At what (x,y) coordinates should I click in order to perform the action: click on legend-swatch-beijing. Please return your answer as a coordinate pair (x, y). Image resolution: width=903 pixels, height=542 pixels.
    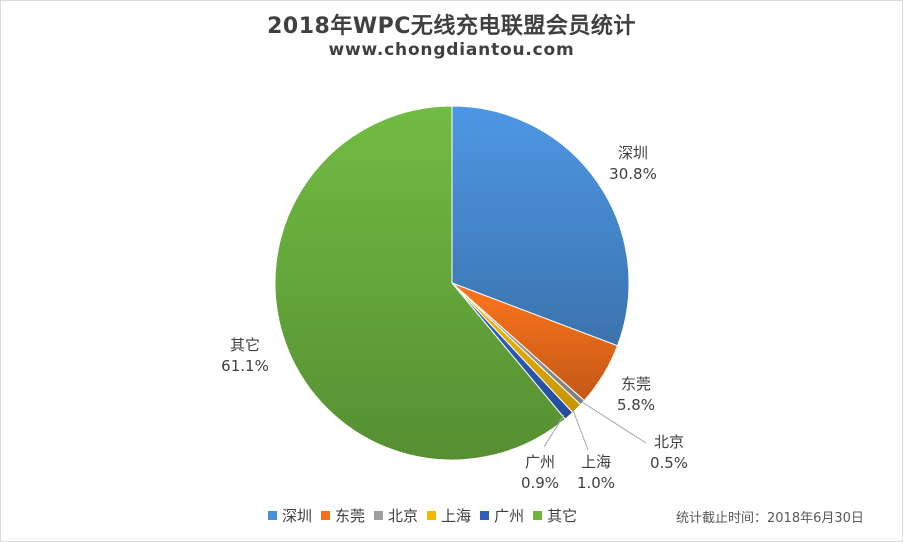
    Looking at the image, I should click on (379, 515).